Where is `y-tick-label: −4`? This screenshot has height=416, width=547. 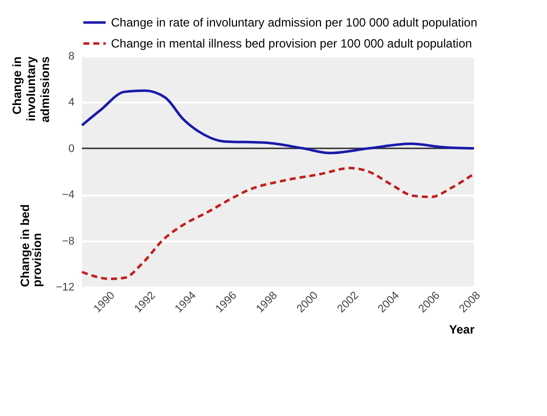 y-tick-label: −4 is located at coordinates (68, 195).